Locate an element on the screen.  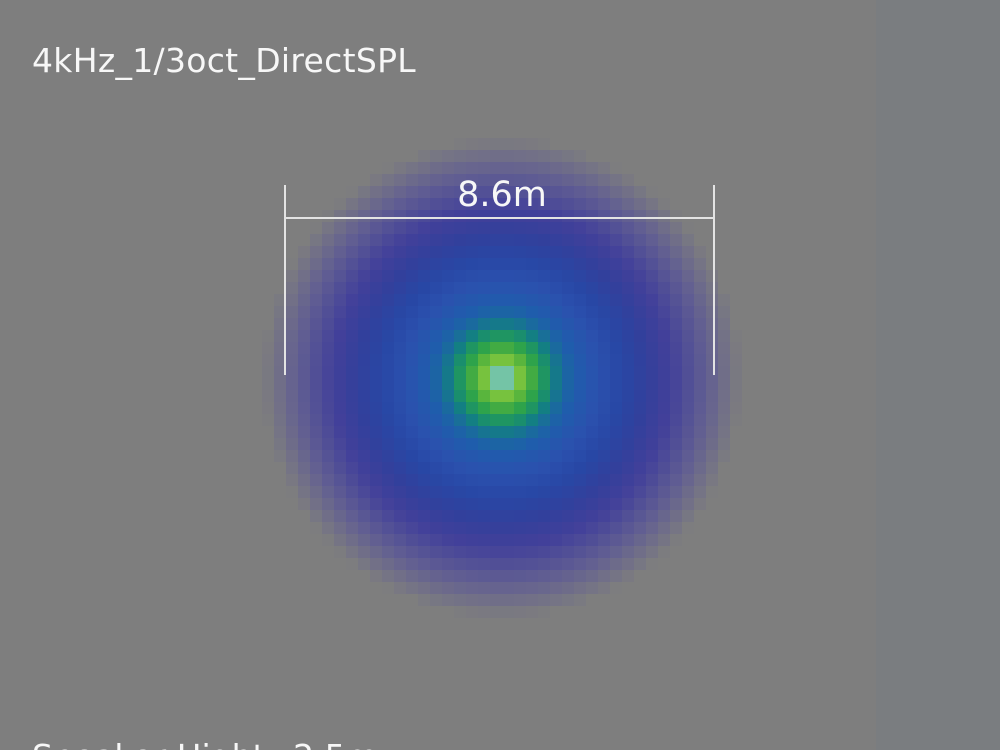
plot-title: 4kHz_1/3oct_DirectSPL is located at coordinates (224, 60).